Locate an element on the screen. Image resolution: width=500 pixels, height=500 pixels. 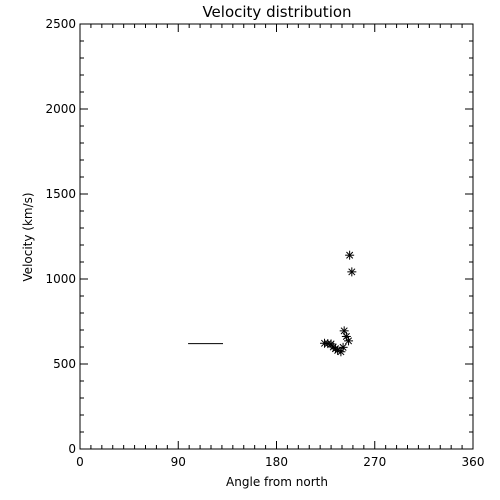
y-tick-label: 2000 is located at coordinates (60, 109).